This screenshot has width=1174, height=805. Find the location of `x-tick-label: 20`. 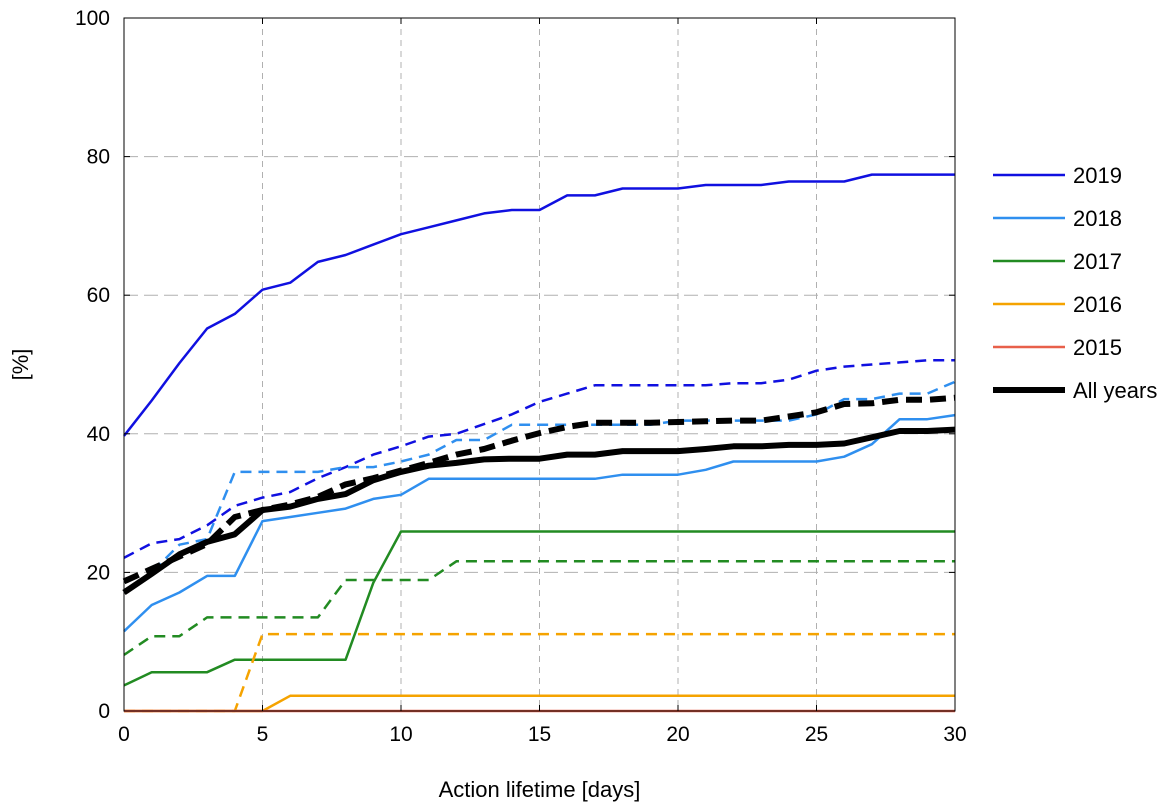

x-tick-label: 20 is located at coordinates (677, 734).